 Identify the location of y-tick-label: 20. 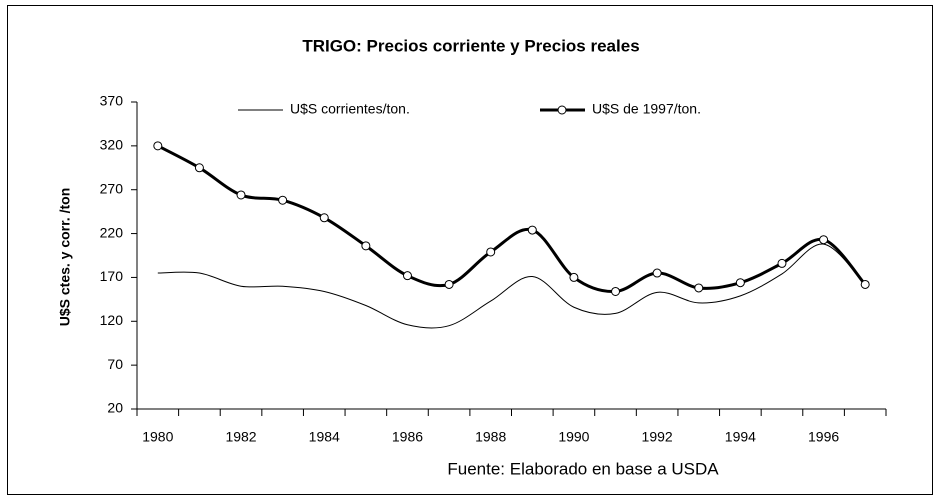
(115, 408).